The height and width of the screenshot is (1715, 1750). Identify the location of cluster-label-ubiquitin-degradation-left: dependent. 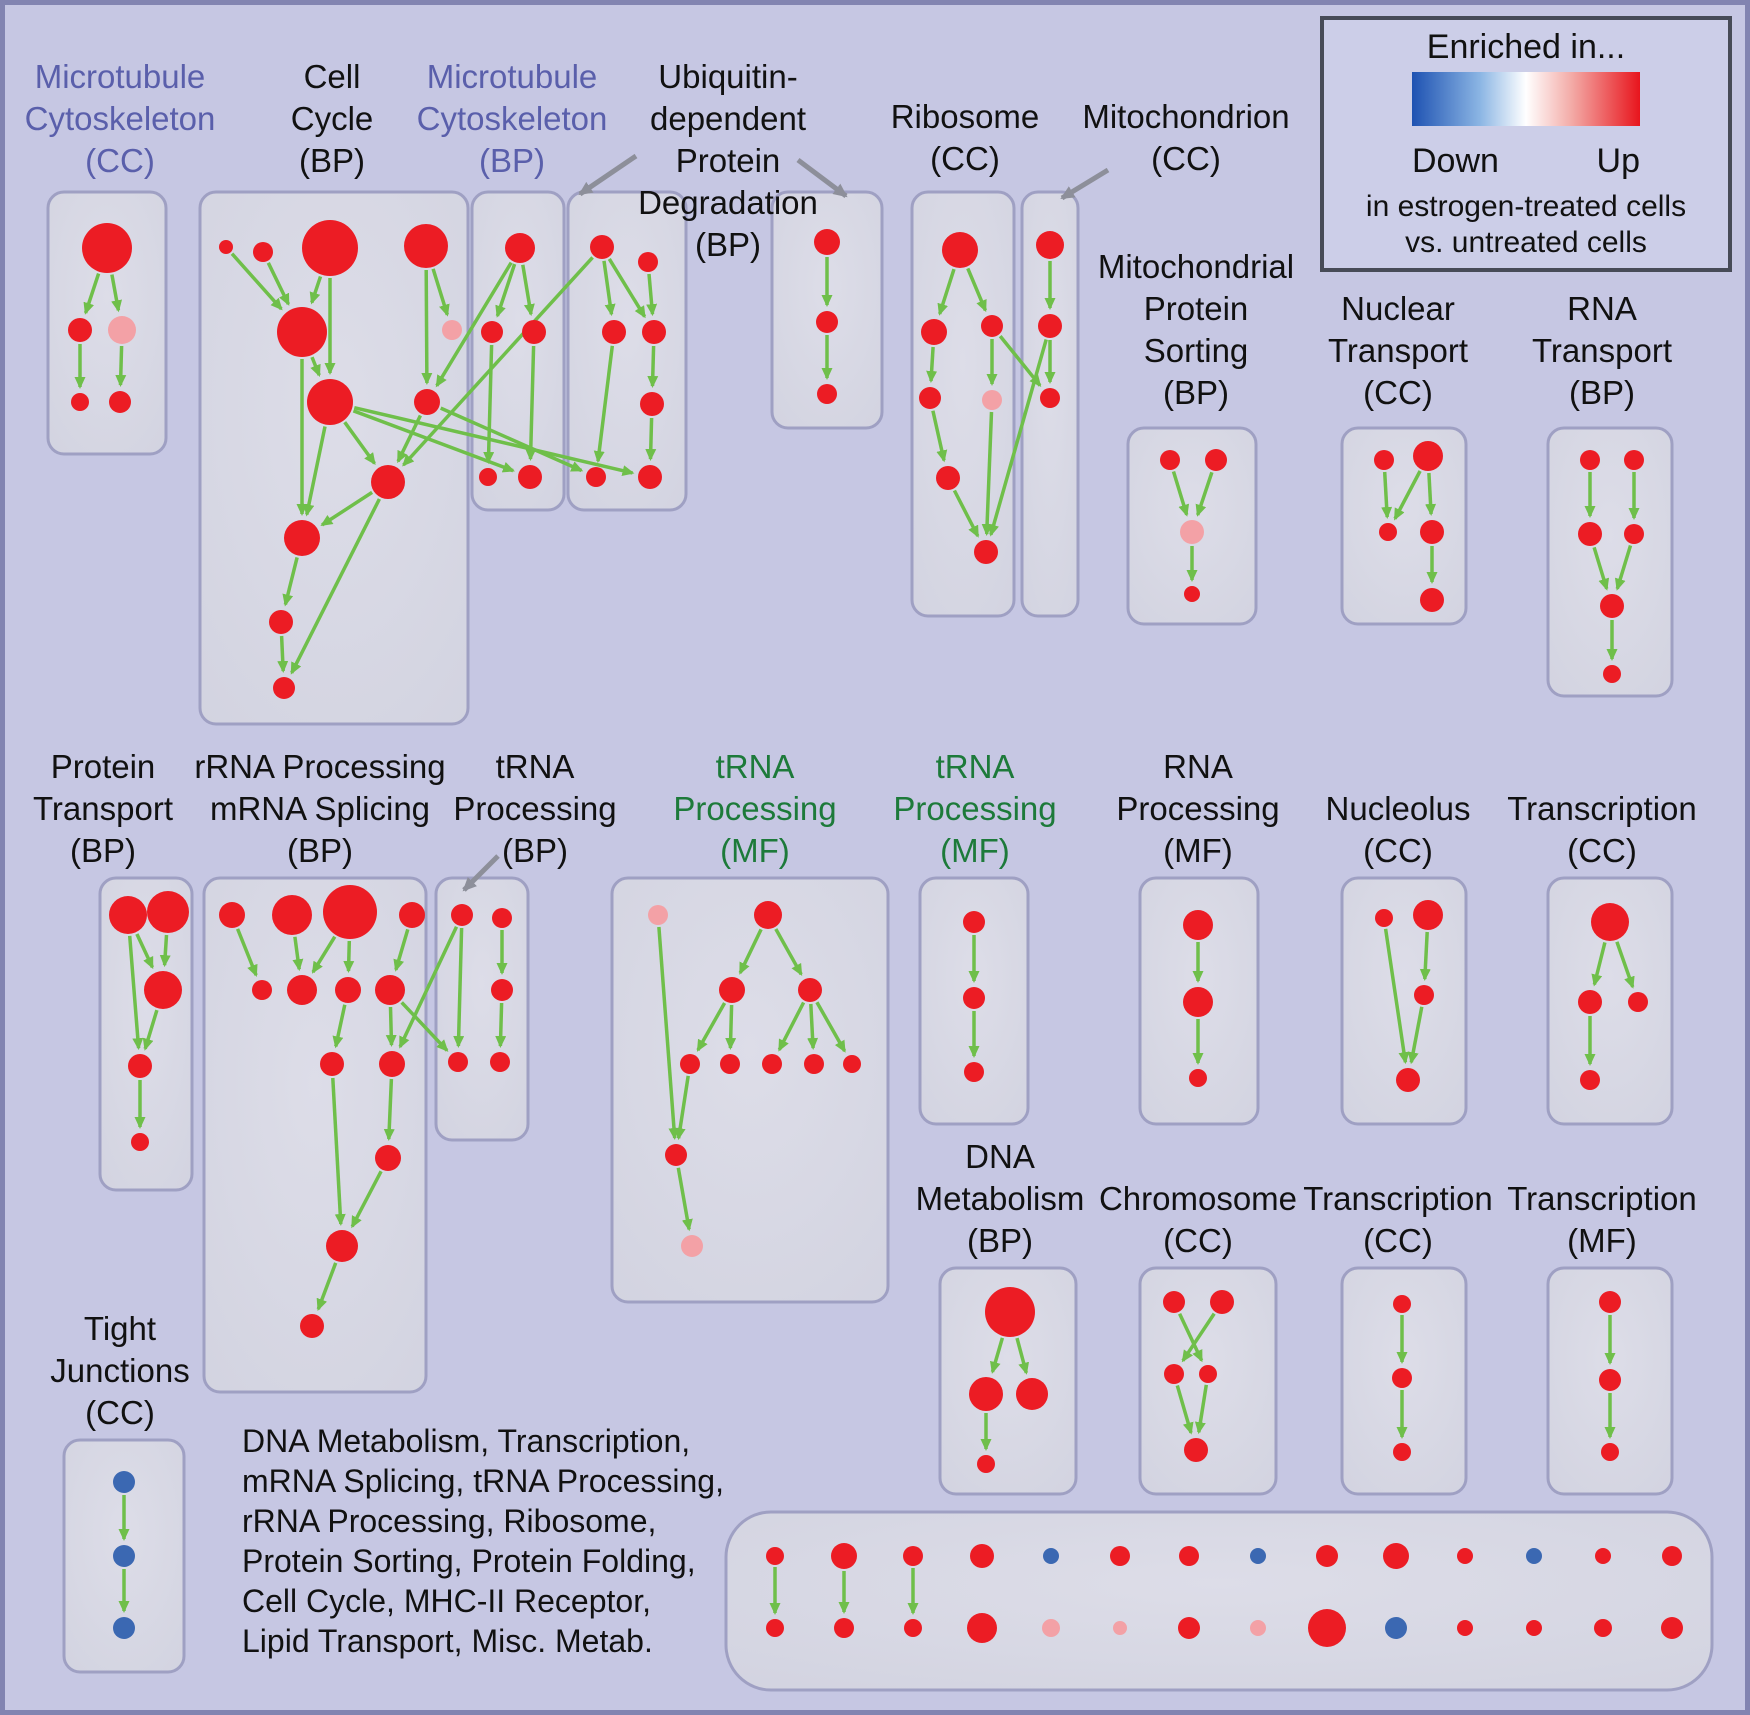
(728, 118).